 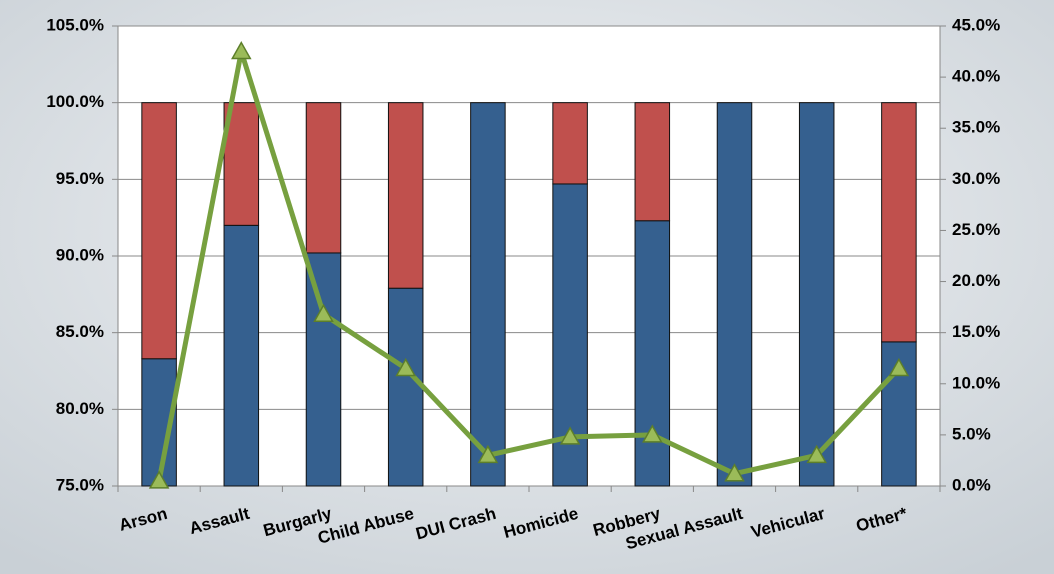 I want to click on y2-tick-label: 35.0%, so click(x=976, y=127).